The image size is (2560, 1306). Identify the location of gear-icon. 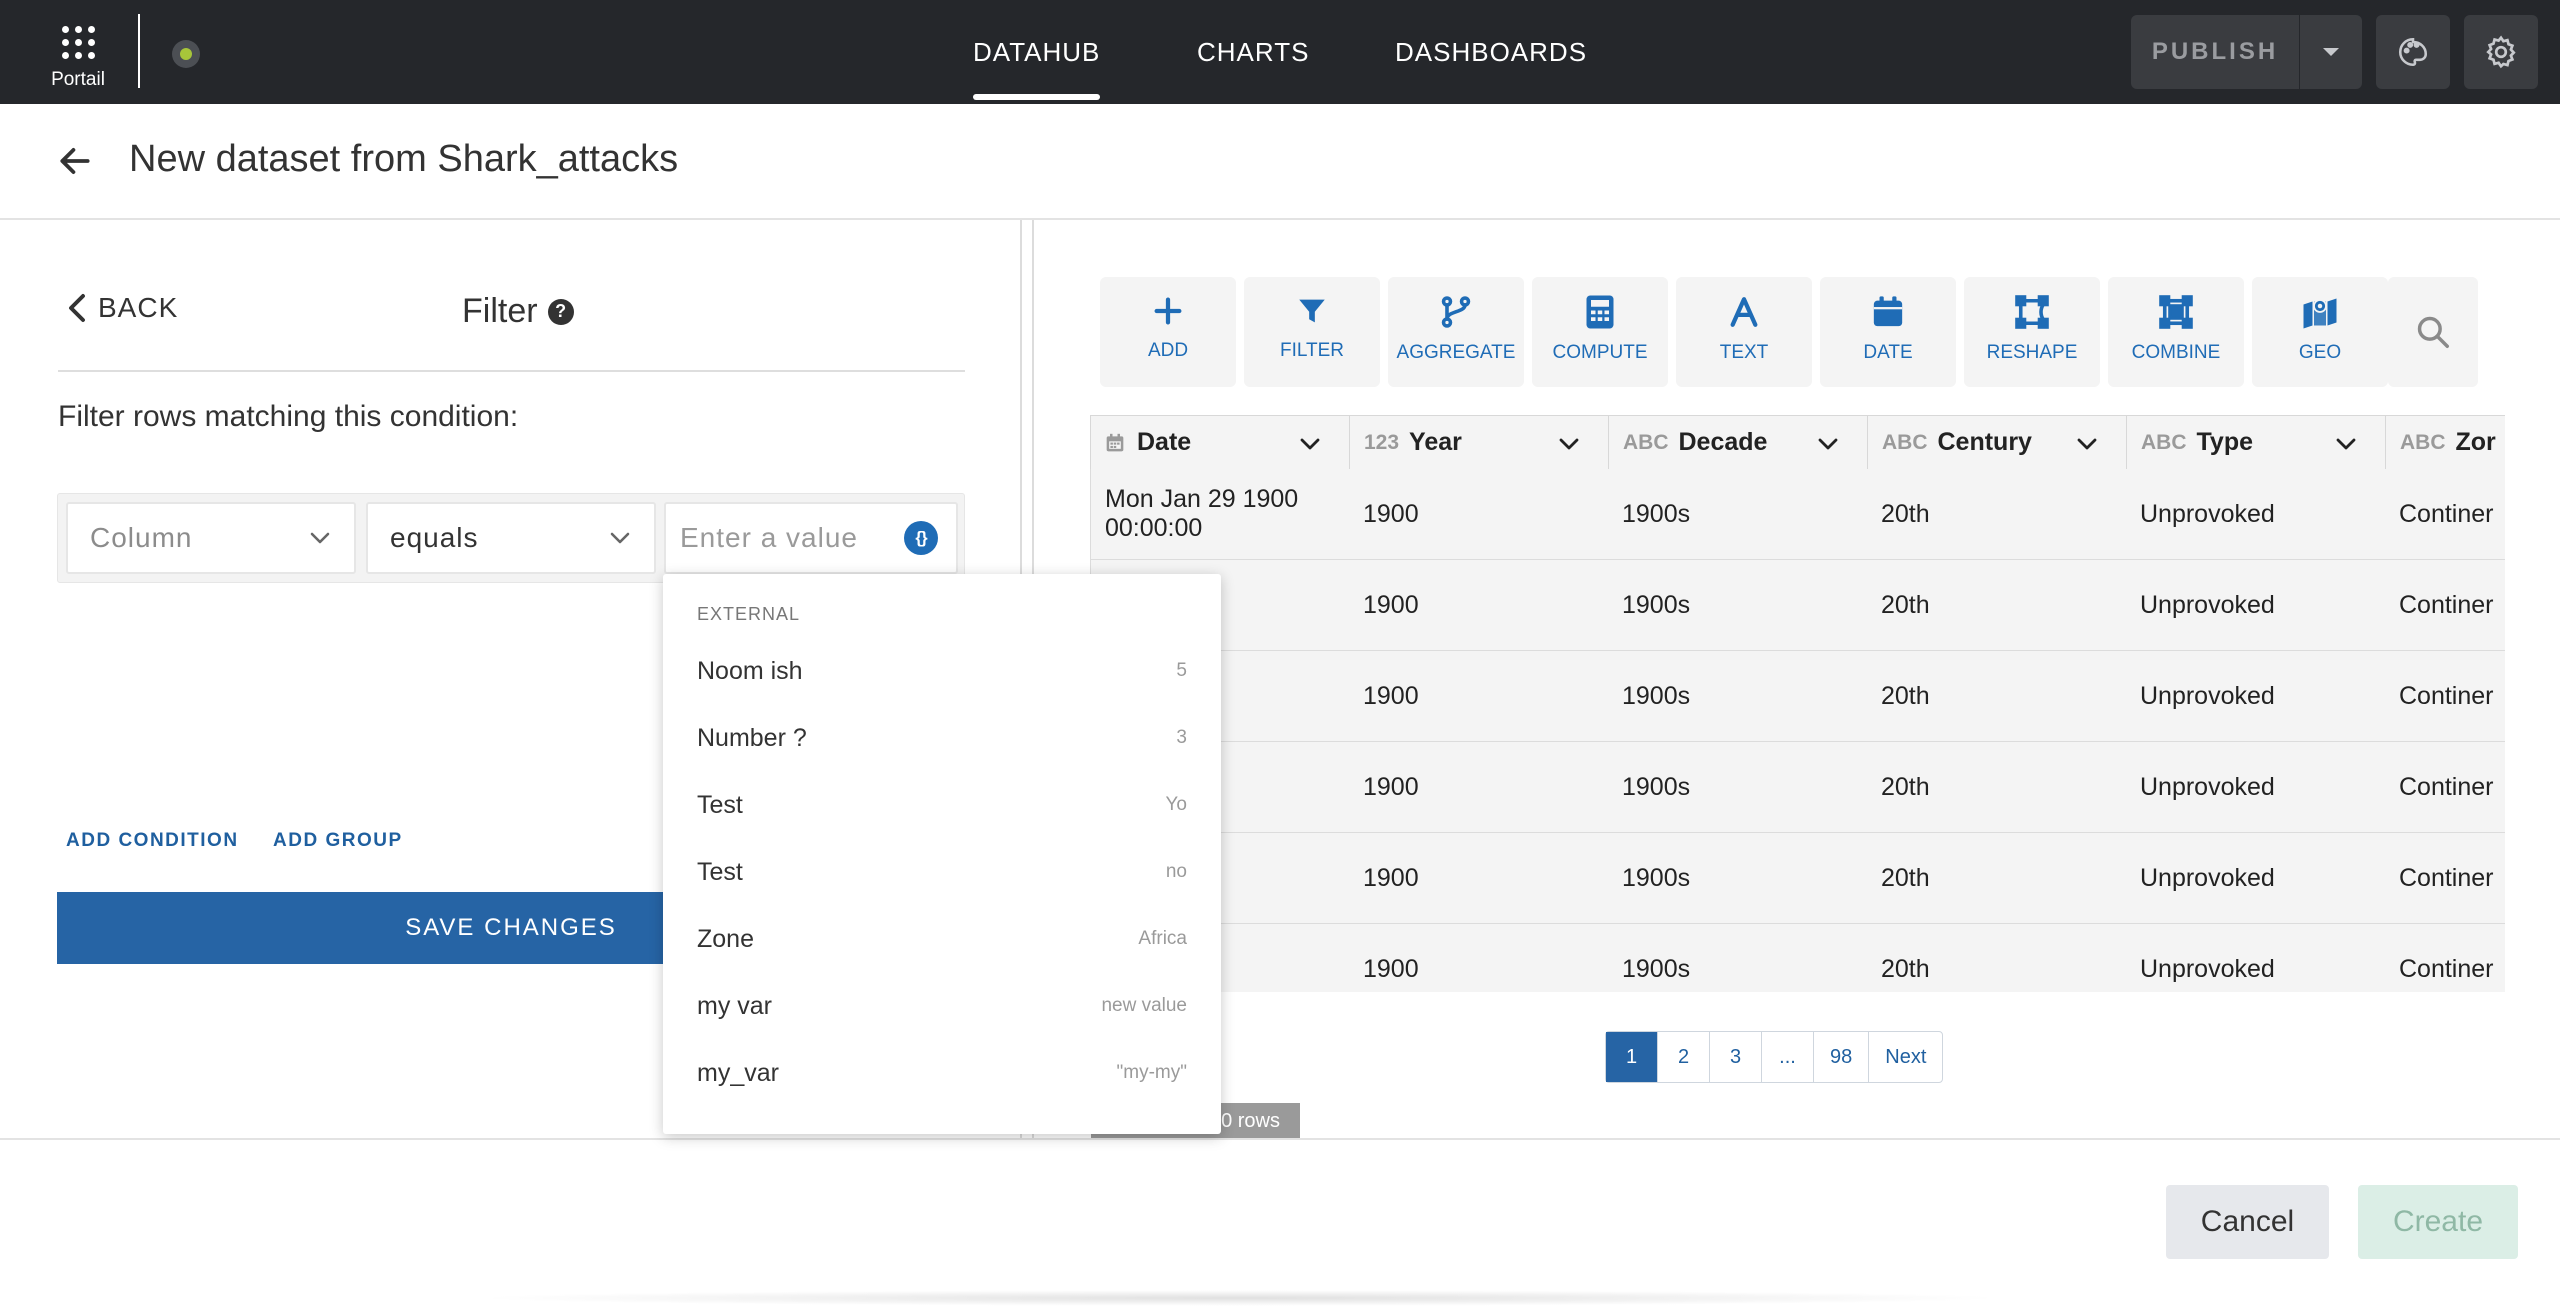
(2501, 52).